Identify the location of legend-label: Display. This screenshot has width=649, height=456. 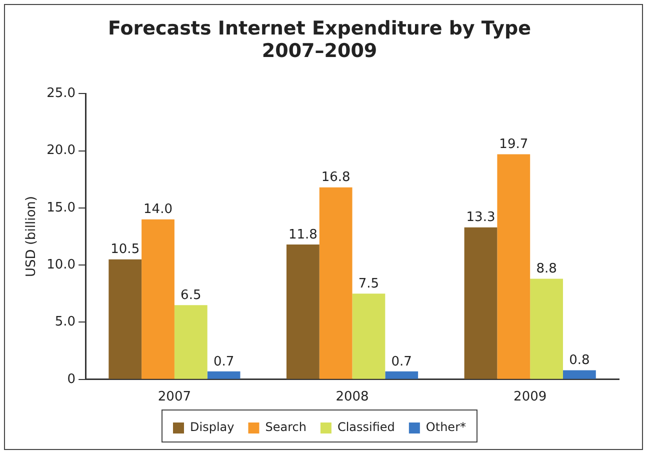
(212, 427).